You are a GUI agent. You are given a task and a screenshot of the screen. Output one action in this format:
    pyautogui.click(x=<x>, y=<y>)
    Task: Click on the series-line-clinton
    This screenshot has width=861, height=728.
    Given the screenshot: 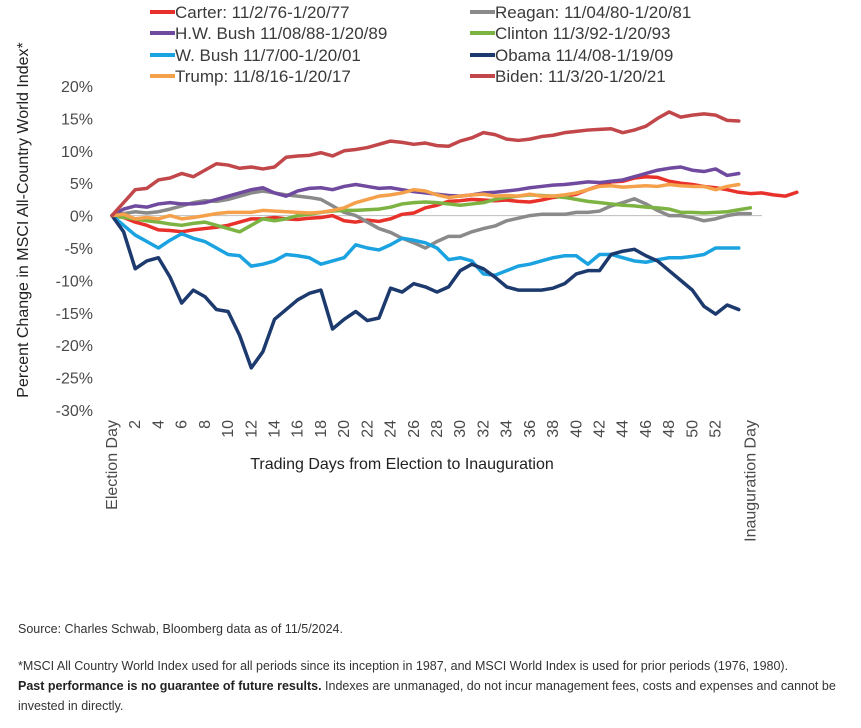 What is the action you would take?
    pyautogui.click(x=431, y=213)
    